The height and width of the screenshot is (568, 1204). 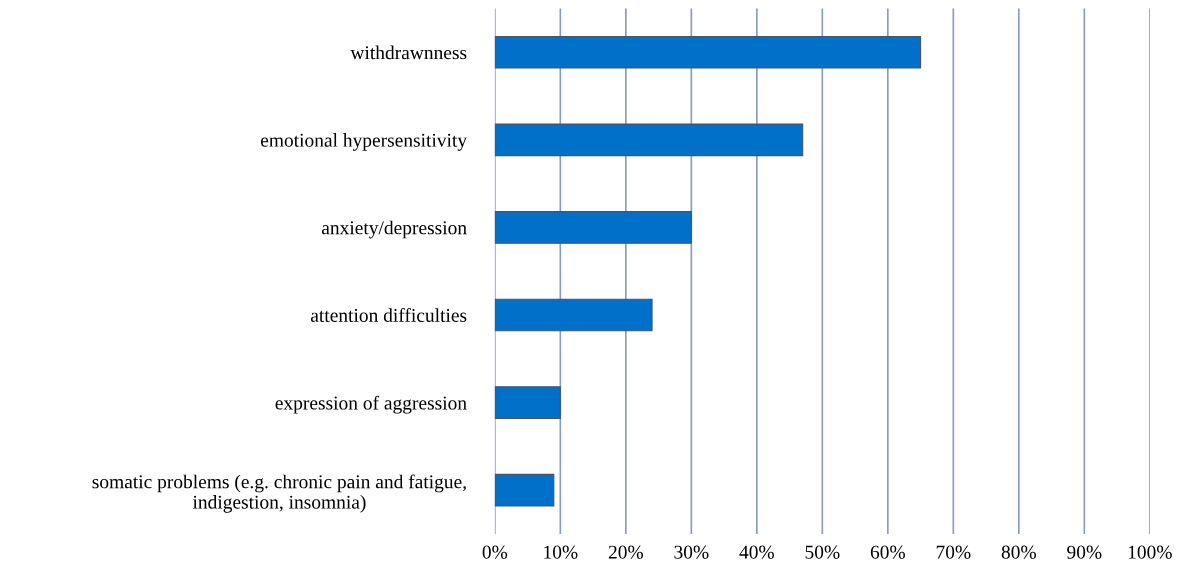 I want to click on x-tick-label: 0%, so click(x=495, y=552).